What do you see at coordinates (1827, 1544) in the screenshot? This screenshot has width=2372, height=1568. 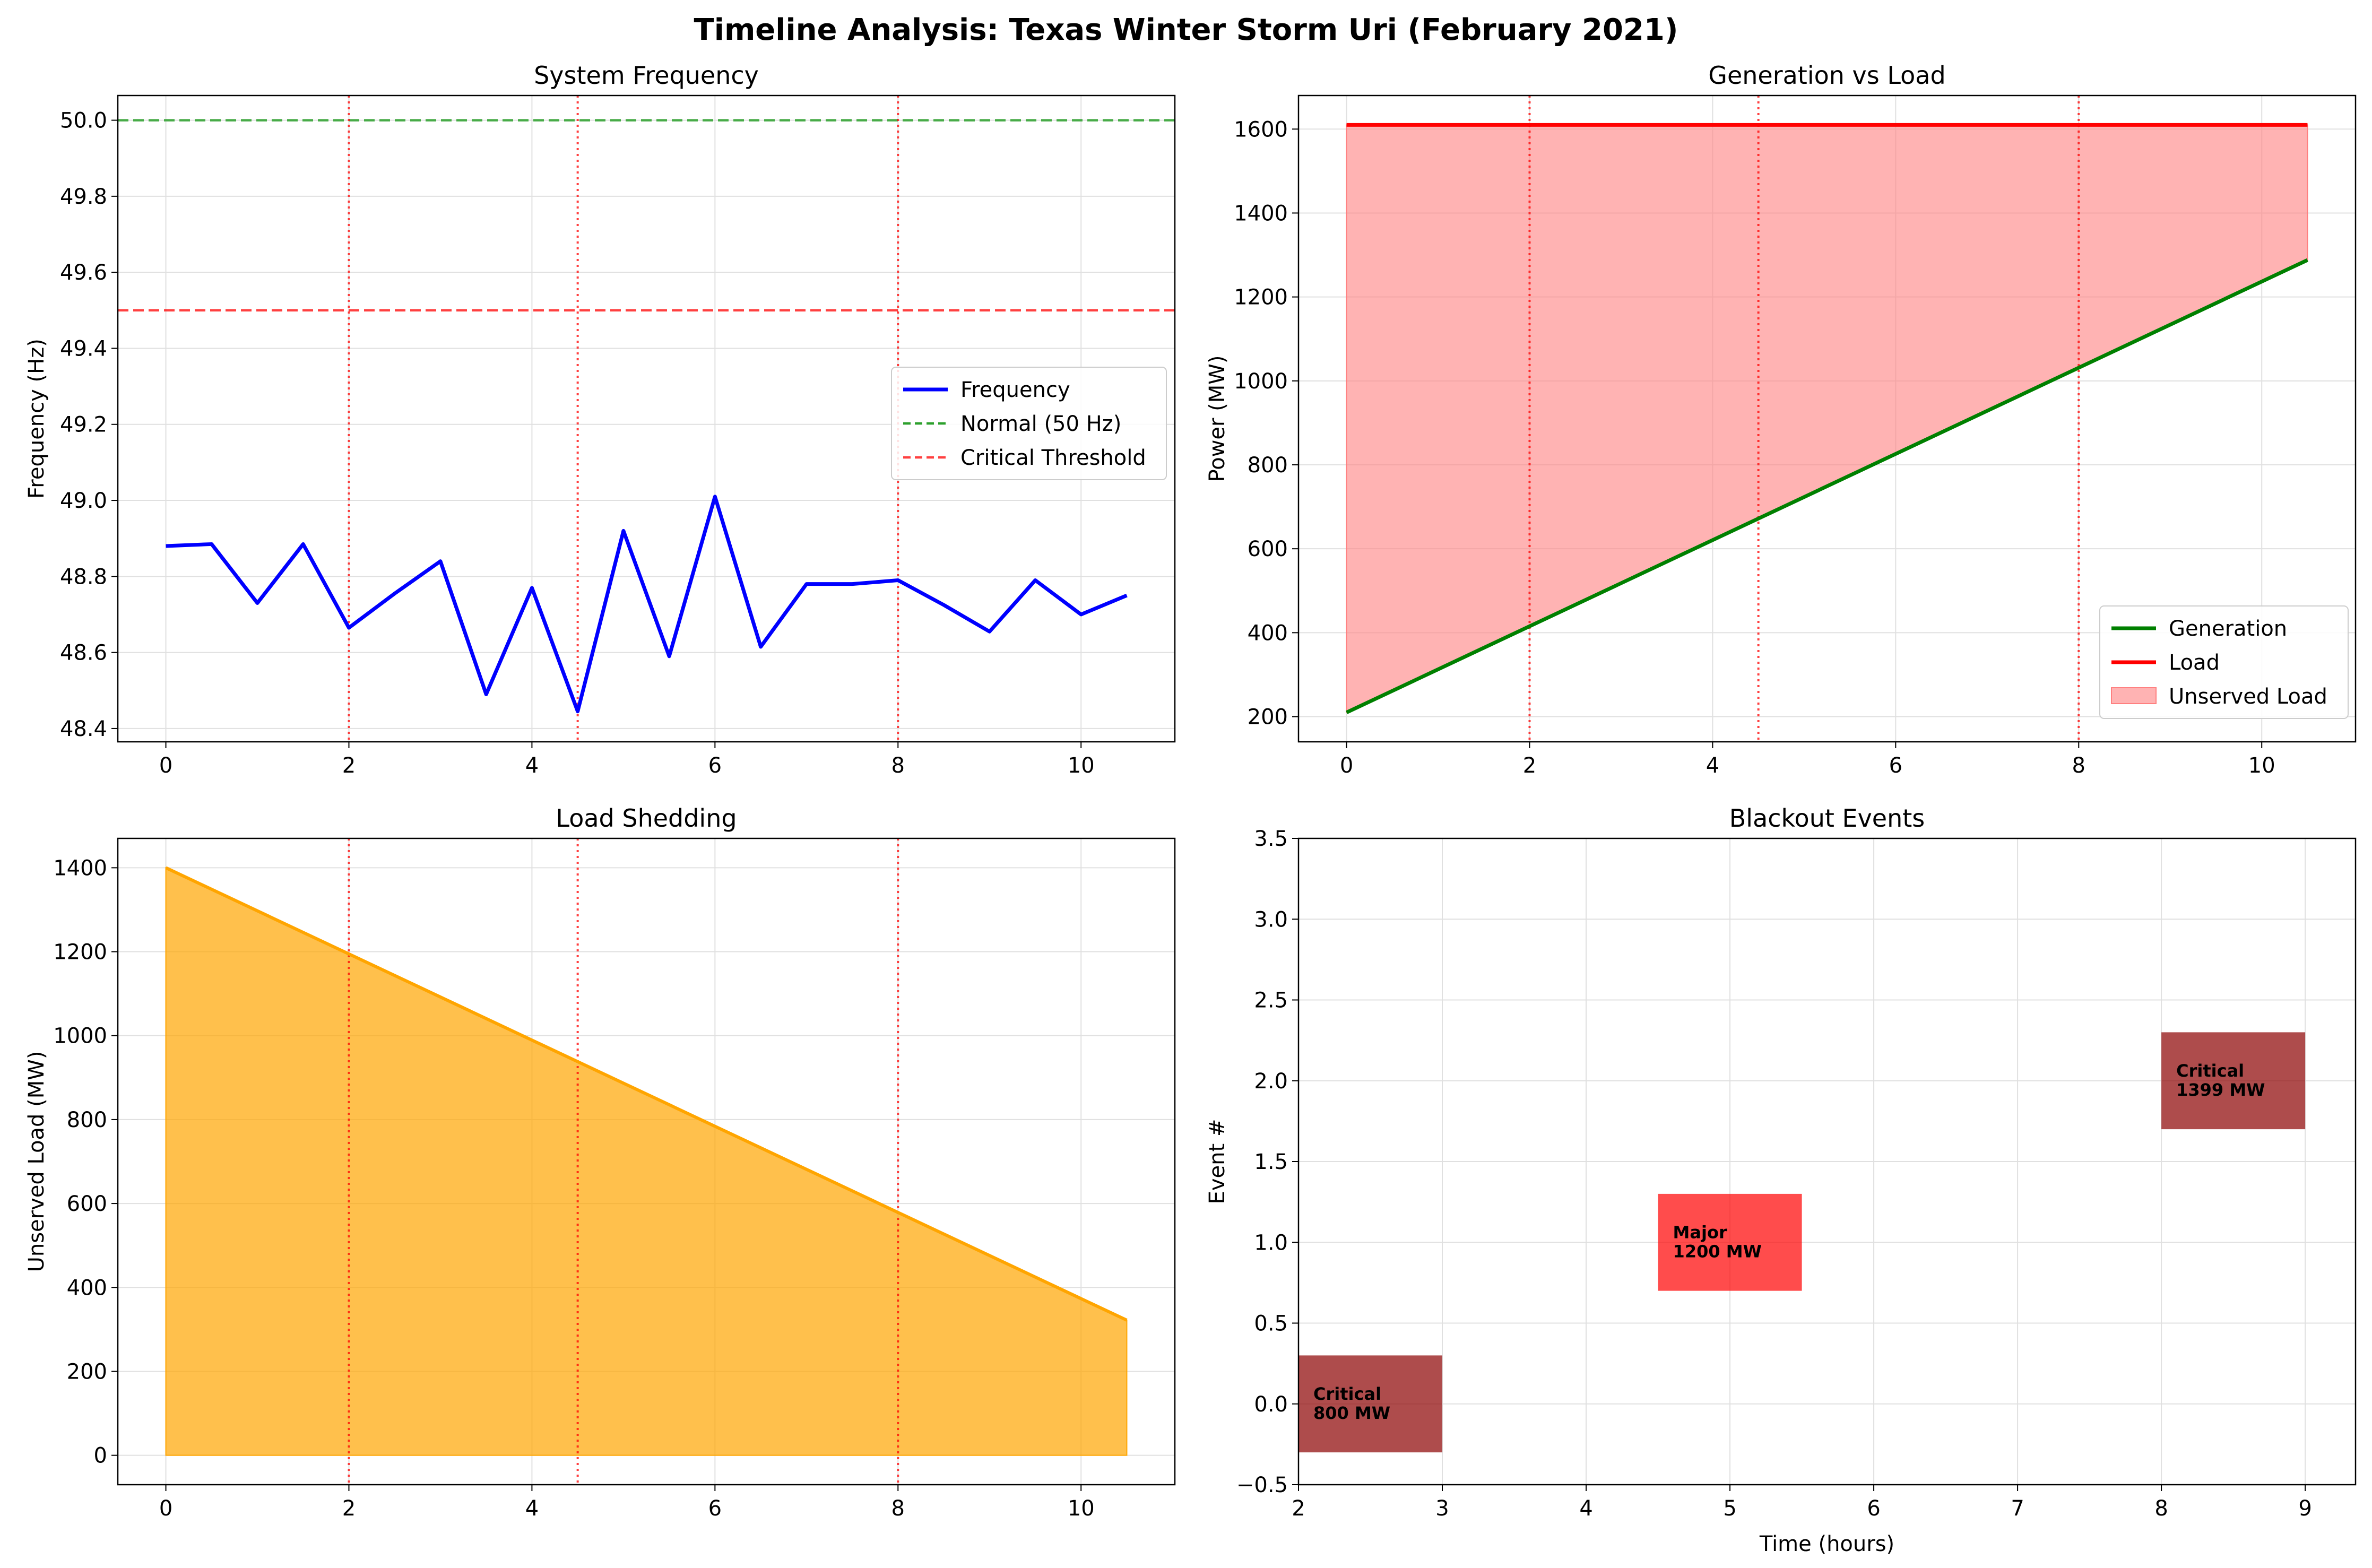 I see `x-axis-label: Time (hours)` at bounding box center [1827, 1544].